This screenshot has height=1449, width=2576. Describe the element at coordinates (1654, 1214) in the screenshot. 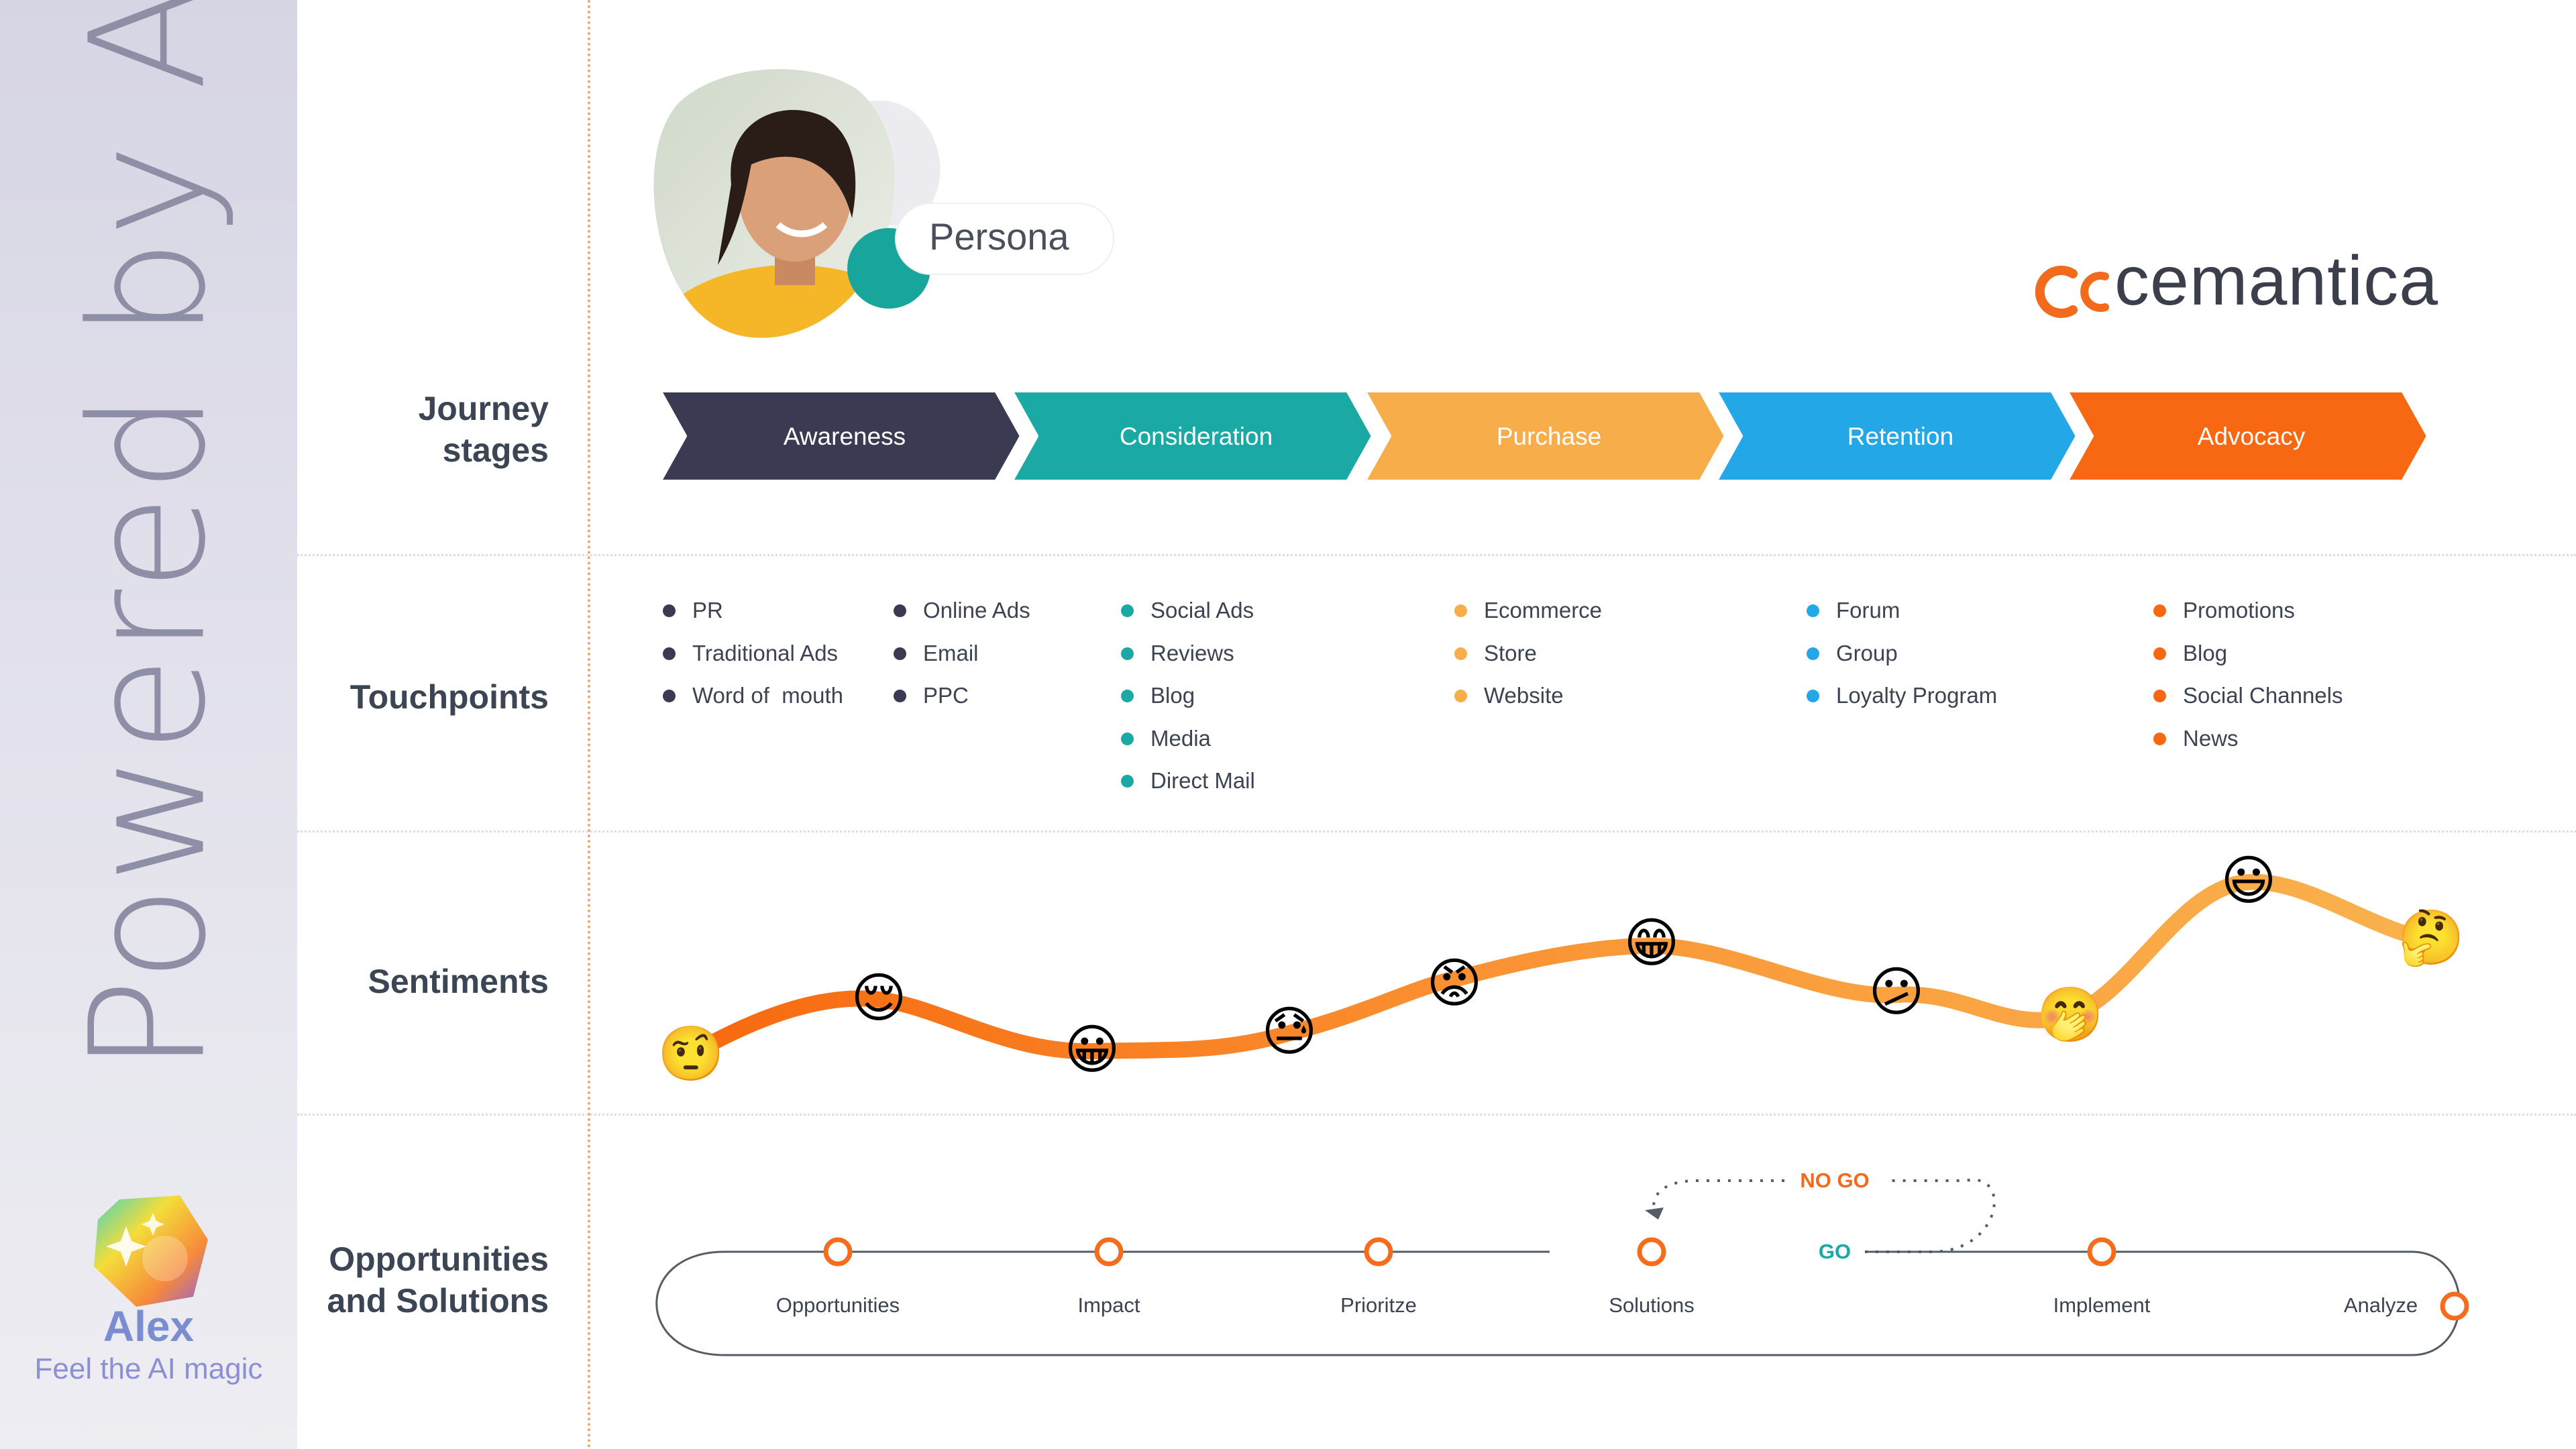

I see `no-go-arrow-icon` at that location.